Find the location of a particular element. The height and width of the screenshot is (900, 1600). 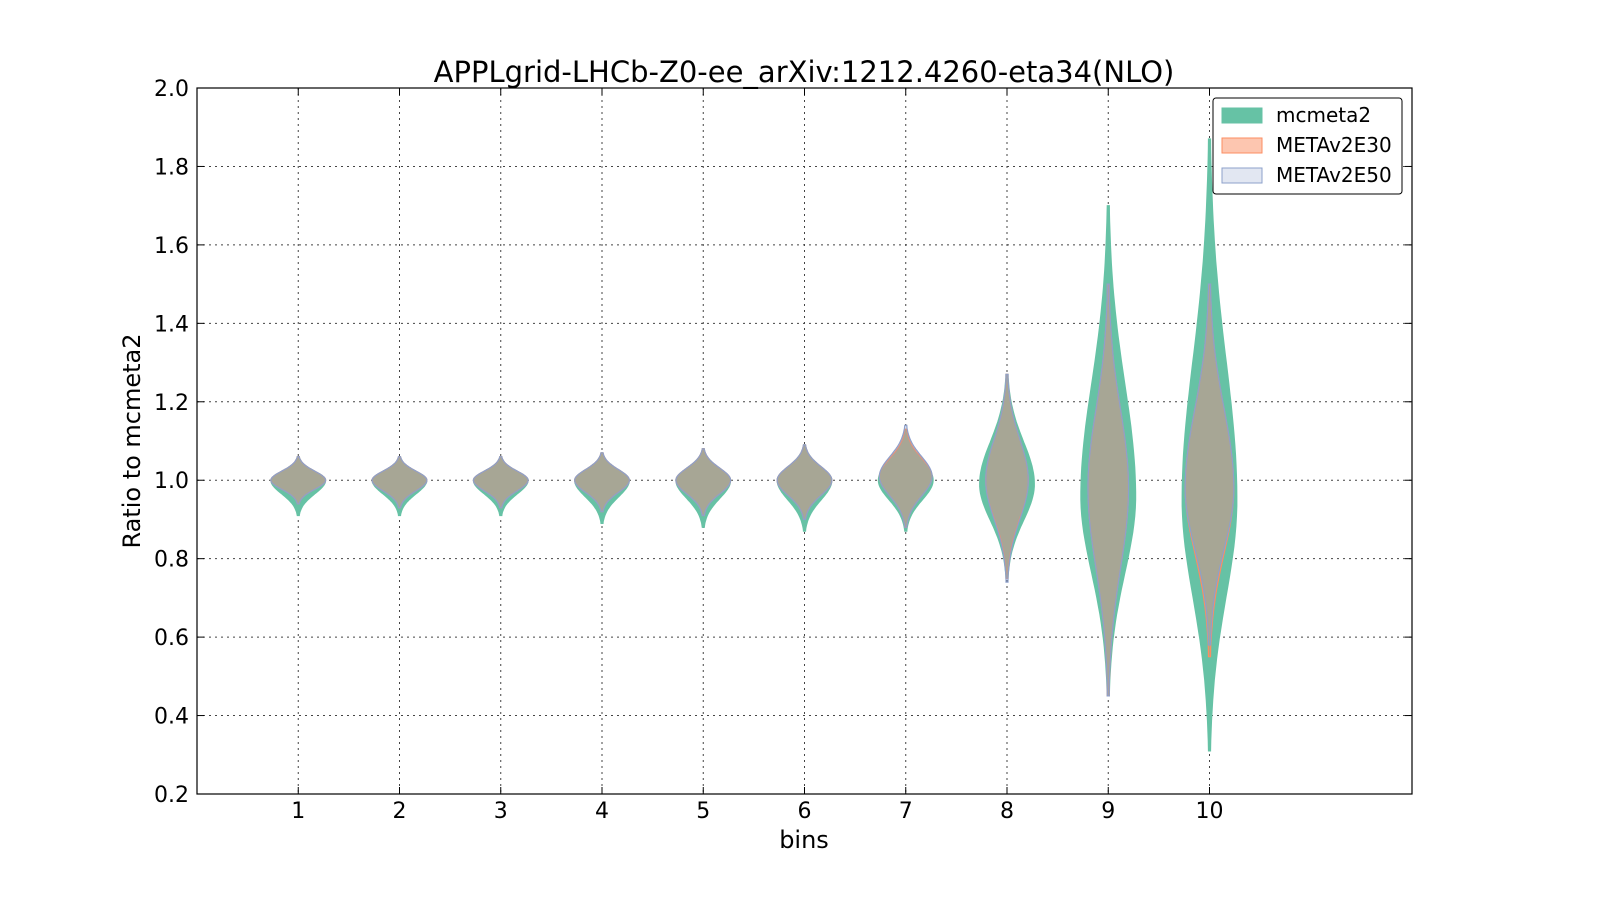

y-tick-label: 1.2 is located at coordinates (171, 403).